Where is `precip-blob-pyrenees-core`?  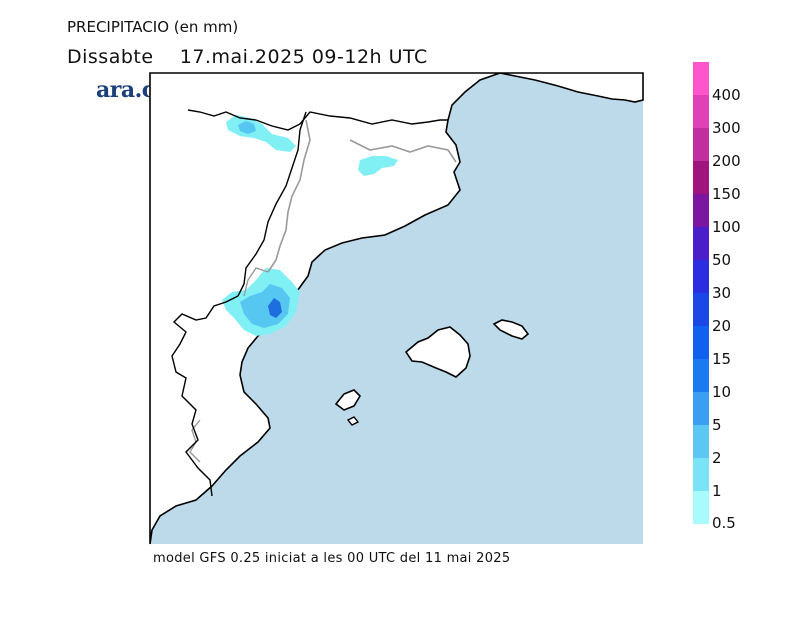 precip-blob-pyrenees-core is located at coordinates (247, 127).